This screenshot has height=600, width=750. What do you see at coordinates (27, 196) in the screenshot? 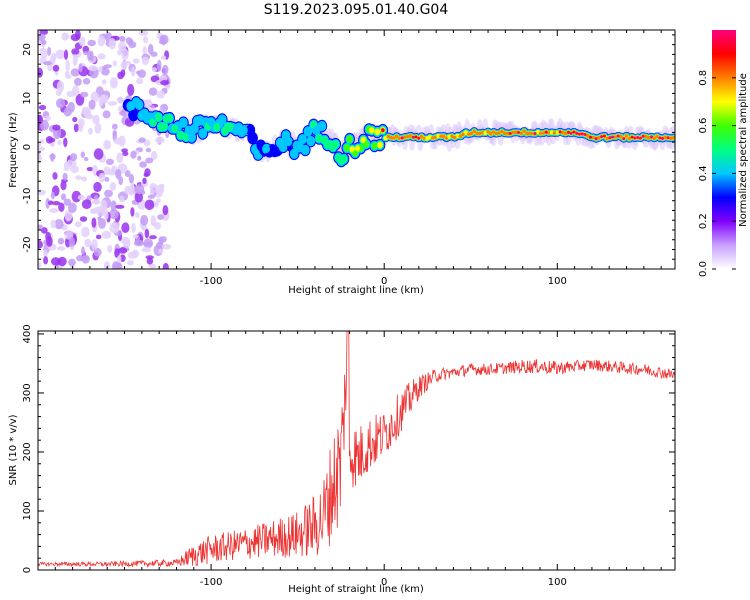
I see `y-tick-label: -10` at bounding box center [27, 196].